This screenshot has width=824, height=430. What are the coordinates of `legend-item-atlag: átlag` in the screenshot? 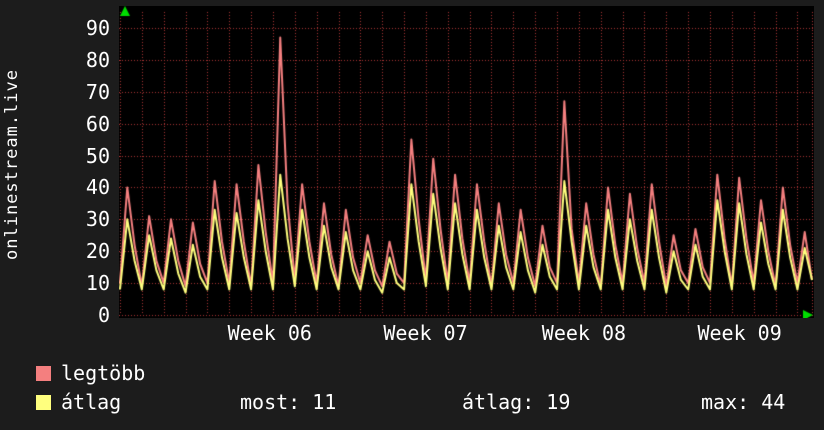 It's located at (78, 402).